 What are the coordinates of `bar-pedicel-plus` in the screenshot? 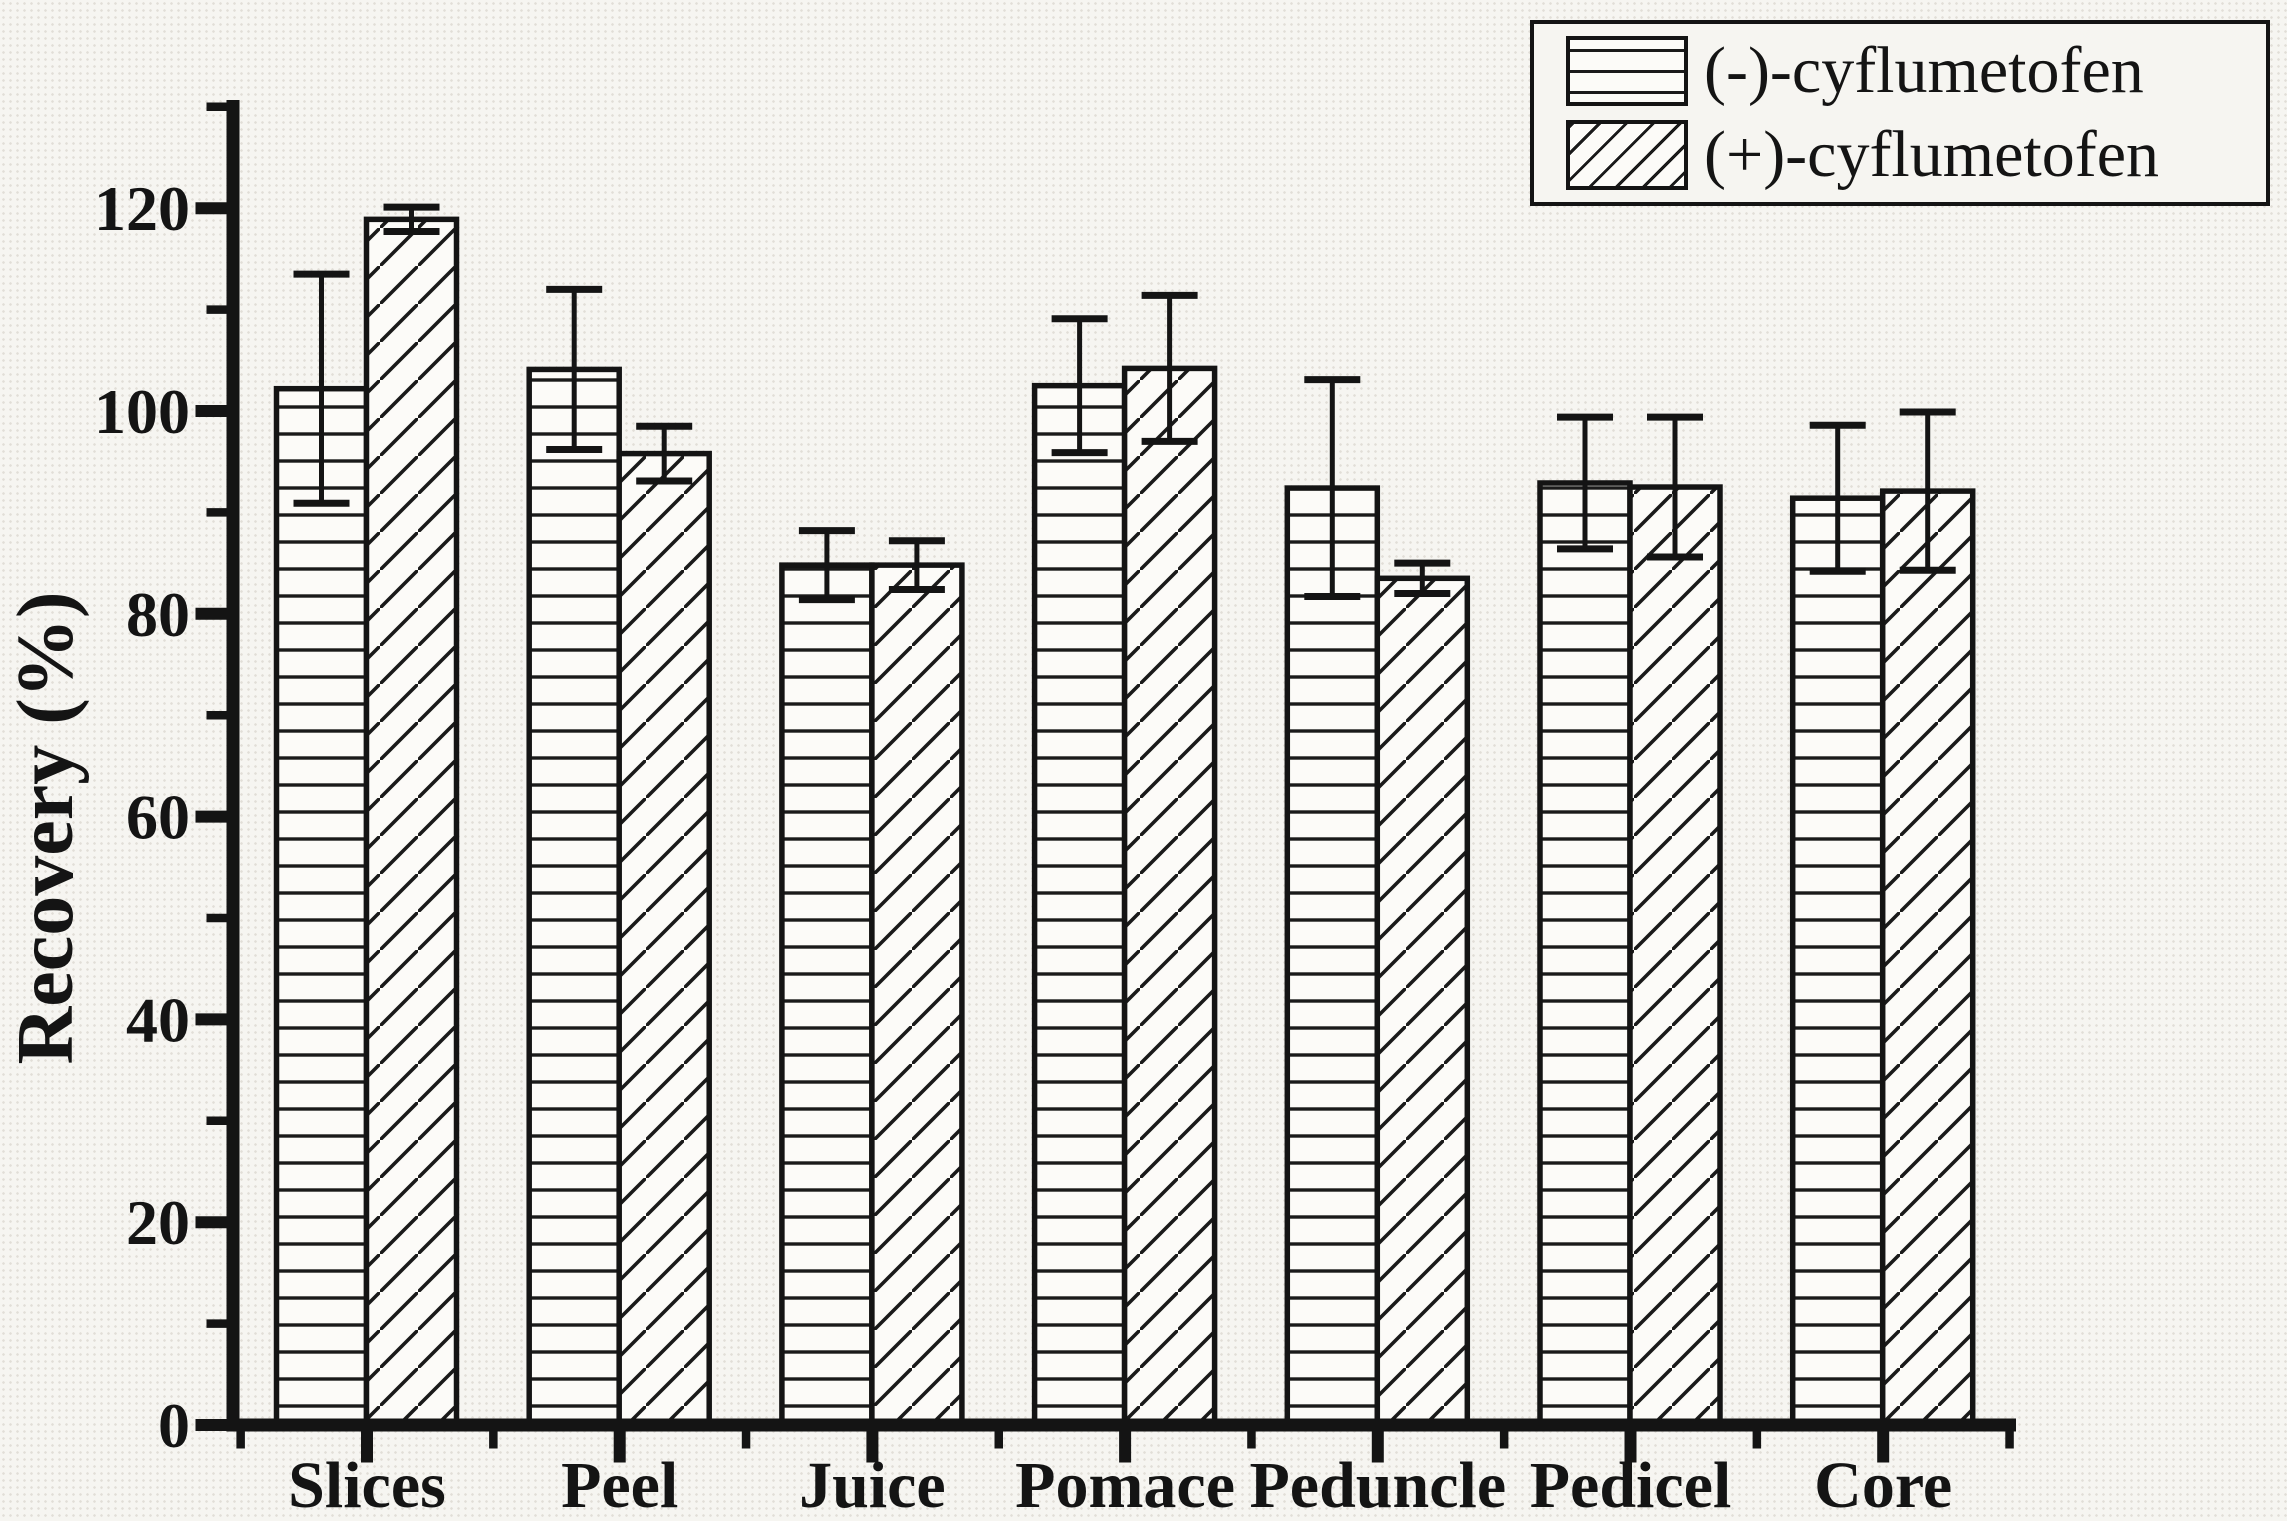 It's located at (1675, 956).